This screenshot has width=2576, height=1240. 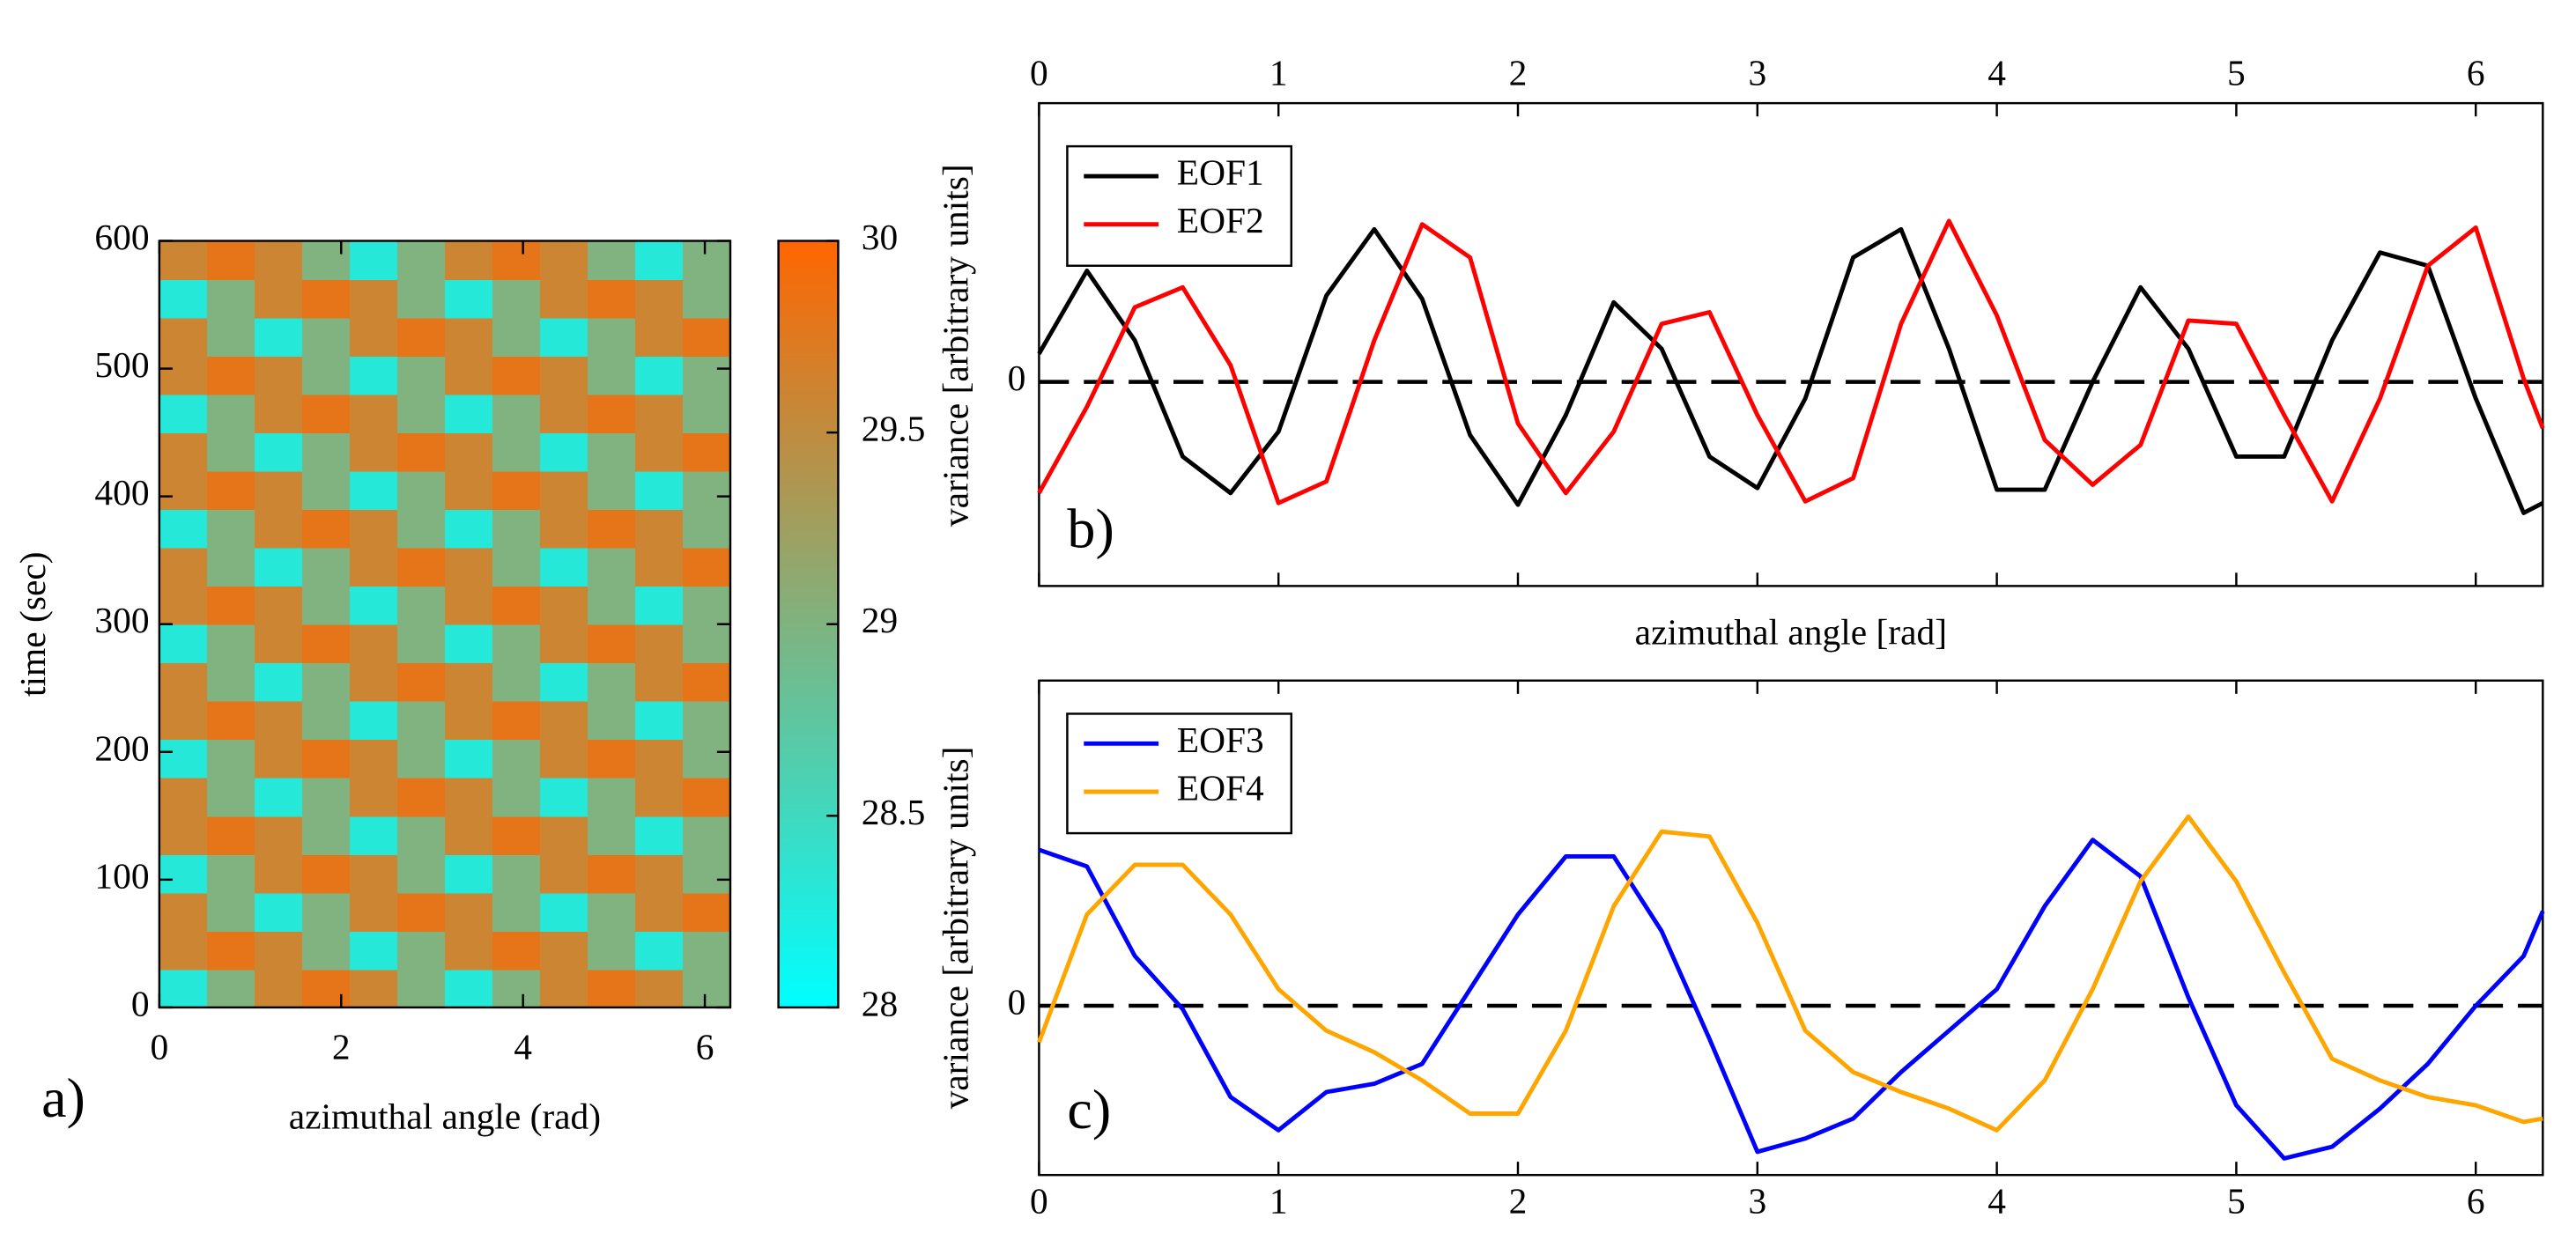 What do you see at coordinates (1791, 370) in the screenshot?
I see `series-line` at bounding box center [1791, 370].